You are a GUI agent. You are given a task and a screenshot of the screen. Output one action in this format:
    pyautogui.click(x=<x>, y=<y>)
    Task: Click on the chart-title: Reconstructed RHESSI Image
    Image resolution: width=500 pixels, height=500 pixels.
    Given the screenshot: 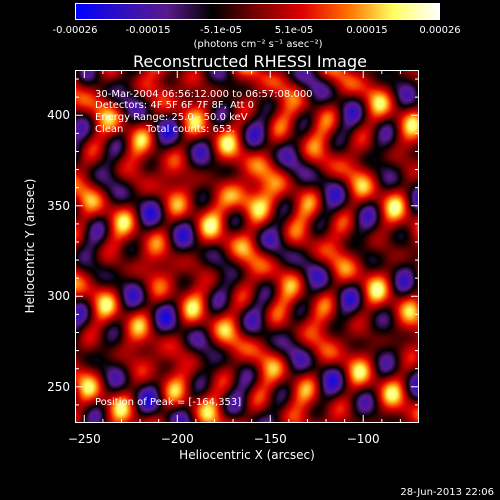 What is the action you would take?
    pyautogui.click(x=250, y=61)
    